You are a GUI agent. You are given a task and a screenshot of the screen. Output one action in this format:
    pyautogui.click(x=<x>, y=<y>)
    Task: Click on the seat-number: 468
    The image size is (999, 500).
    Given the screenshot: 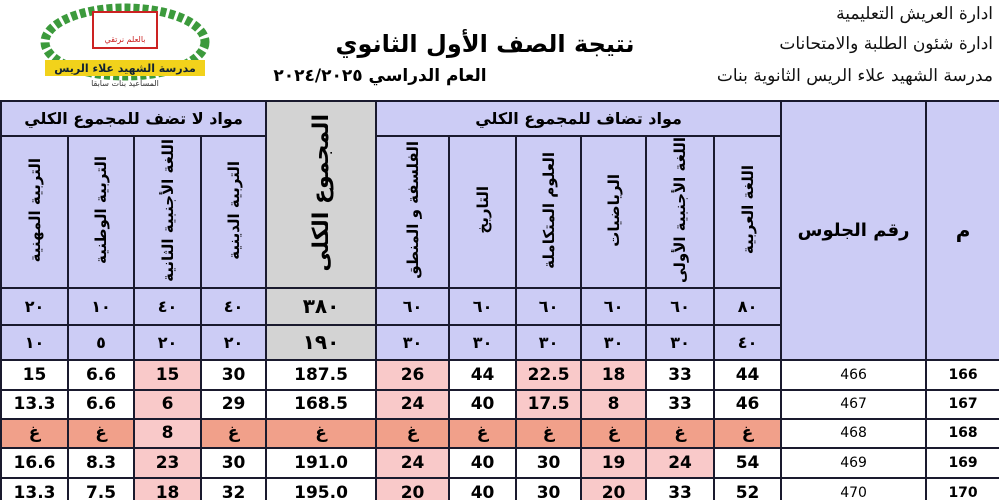 What is the action you would take?
    pyautogui.click(x=854, y=433)
    